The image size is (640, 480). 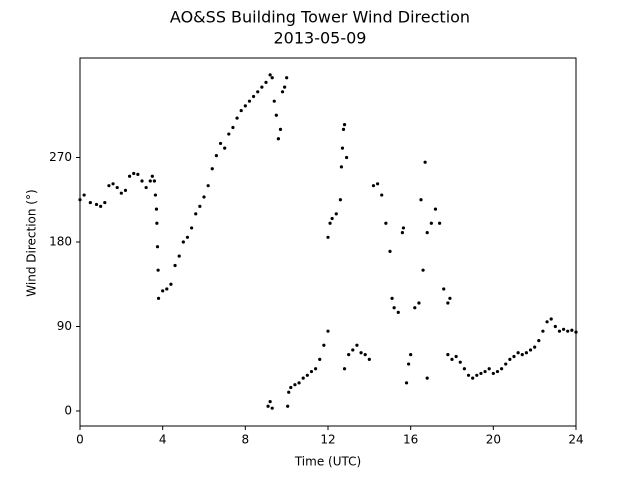 What do you see at coordinates (60, 157) in the screenshot?
I see `y-tick-label: 270` at bounding box center [60, 157].